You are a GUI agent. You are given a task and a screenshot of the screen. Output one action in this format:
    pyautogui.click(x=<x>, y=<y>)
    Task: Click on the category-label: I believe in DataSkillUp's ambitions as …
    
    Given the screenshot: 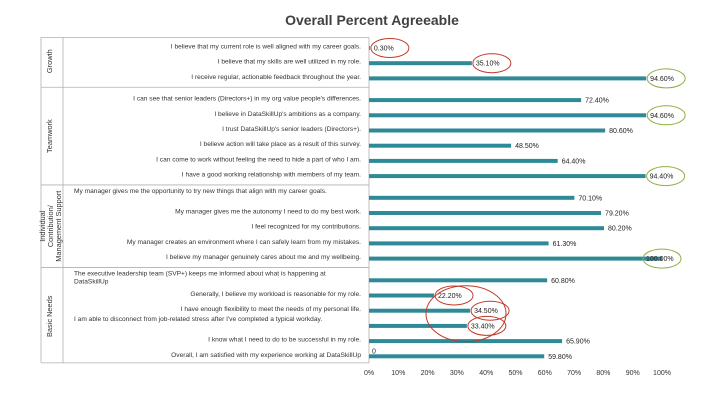 What is the action you would take?
    pyautogui.click(x=287, y=114)
    